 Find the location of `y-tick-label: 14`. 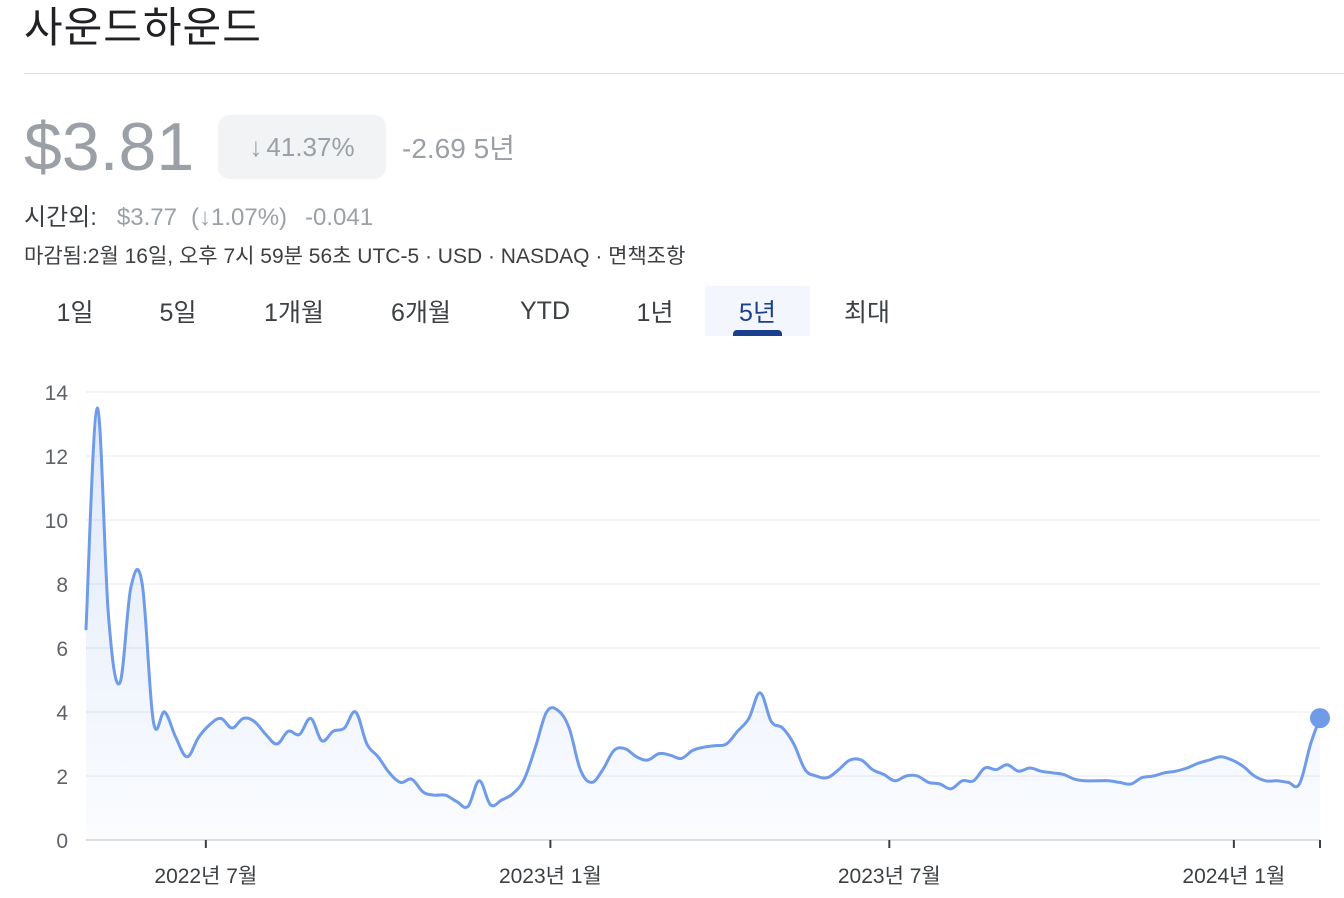

y-tick-label: 14 is located at coordinates (57, 393).